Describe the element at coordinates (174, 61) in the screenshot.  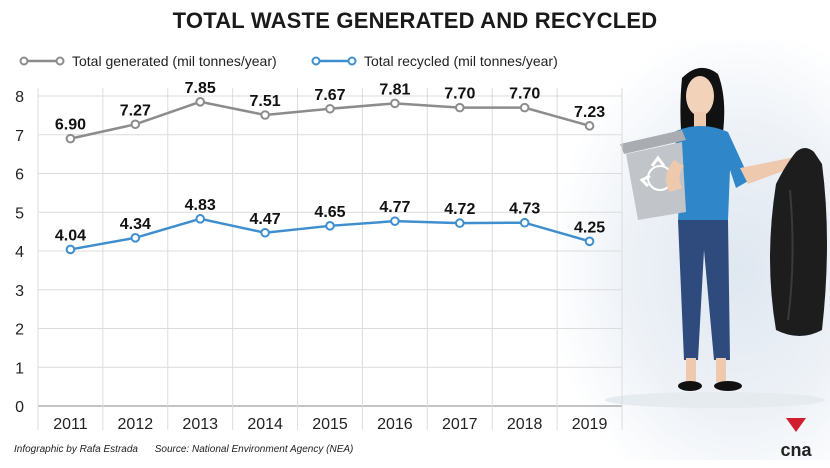
I see `legend-generated-label: Total generated (mil tonnes/year)` at that location.